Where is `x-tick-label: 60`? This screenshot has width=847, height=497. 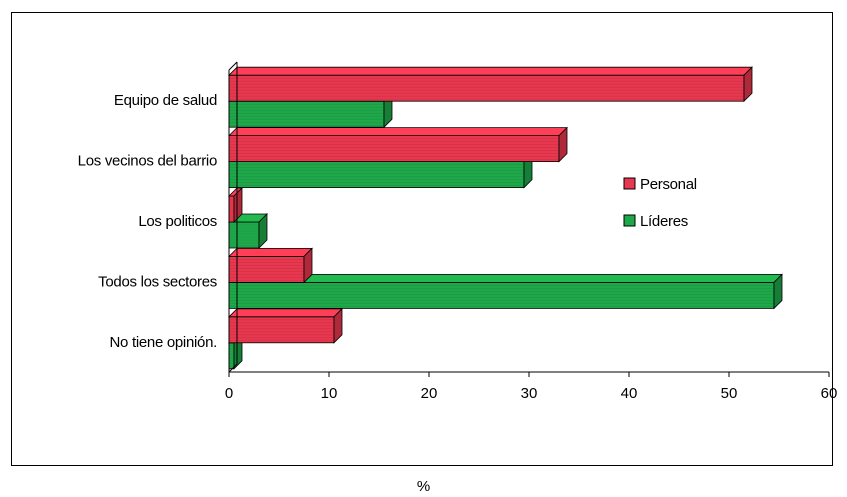
x-tick-label: 60 is located at coordinates (829, 393).